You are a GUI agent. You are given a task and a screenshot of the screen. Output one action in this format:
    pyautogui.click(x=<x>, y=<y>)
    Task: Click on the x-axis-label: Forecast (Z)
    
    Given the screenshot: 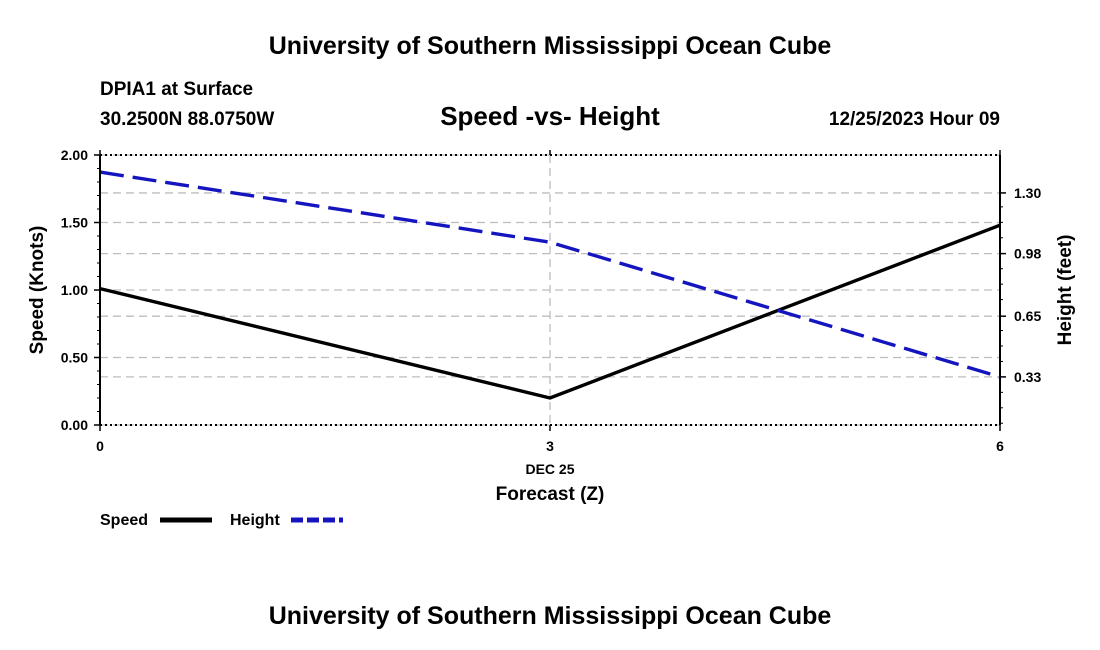 What is the action you would take?
    pyautogui.click(x=550, y=494)
    